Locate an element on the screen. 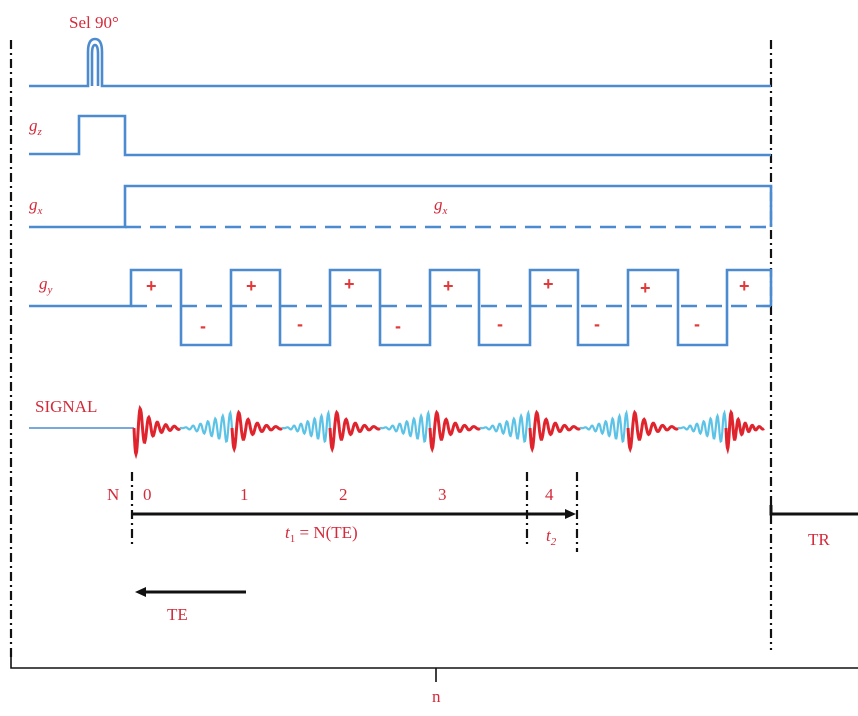 The height and width of the screenshot is (716, 858). t2-arrow-head is located at coordinates (570, 514).